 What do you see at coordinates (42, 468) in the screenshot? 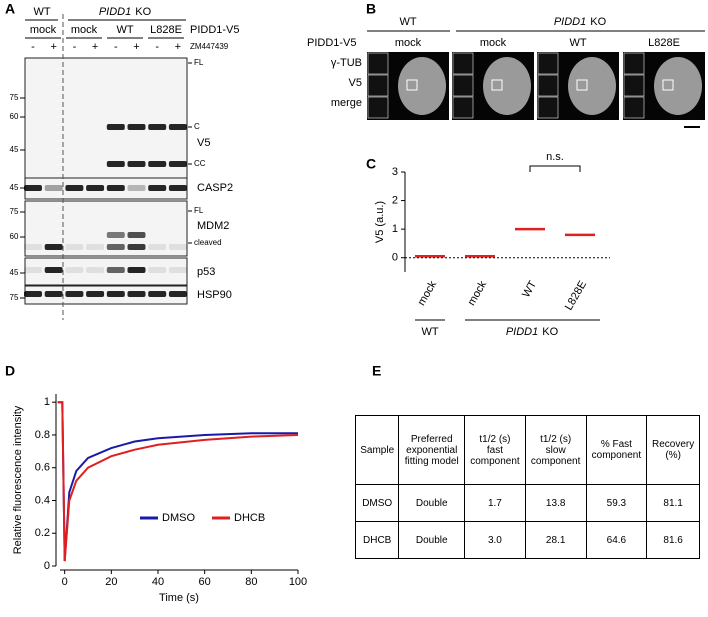
I see `y-tick-label: 0.6` at bounding box center [42, 468].